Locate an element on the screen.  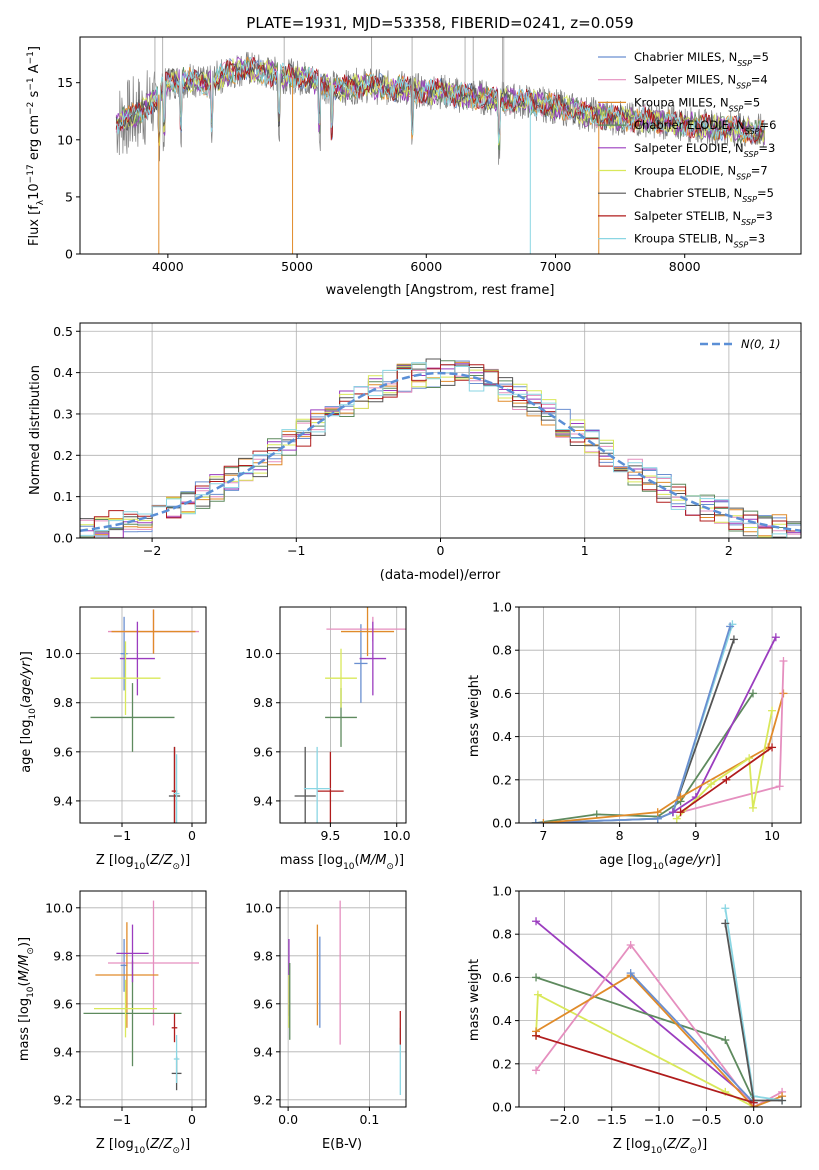
x-tick-label: 9 is located at coordinates (696, 835).